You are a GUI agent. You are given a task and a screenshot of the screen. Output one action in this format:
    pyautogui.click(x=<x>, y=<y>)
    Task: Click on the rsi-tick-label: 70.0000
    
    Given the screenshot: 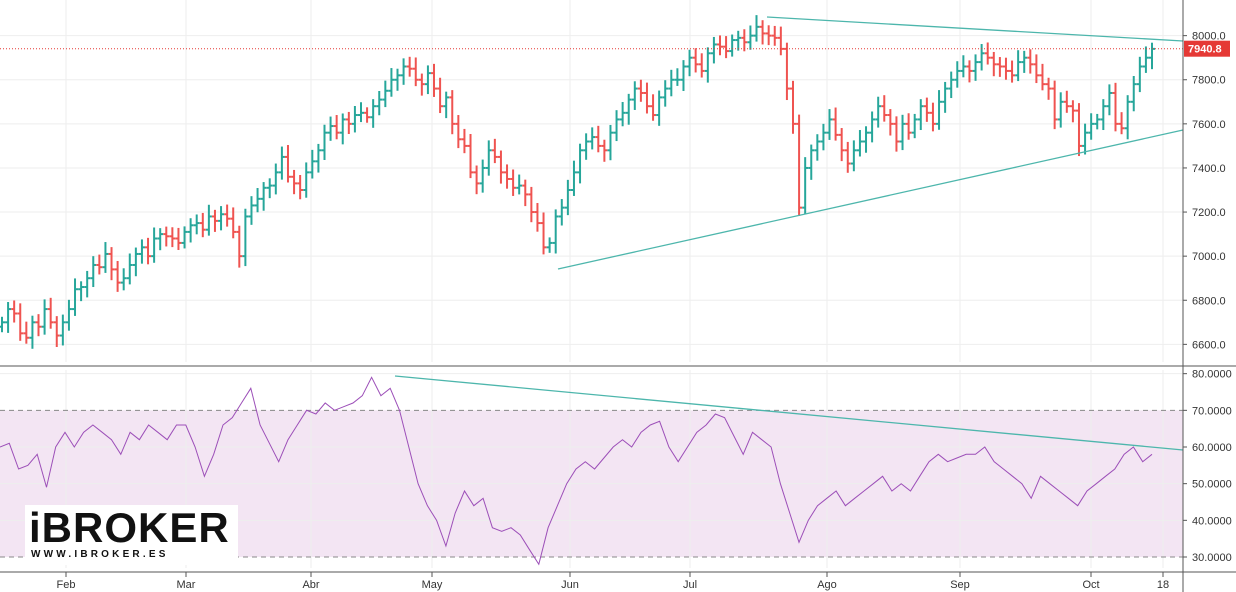 What is the action you would take?
    pyautogui.click(x=1212, y=411)
    